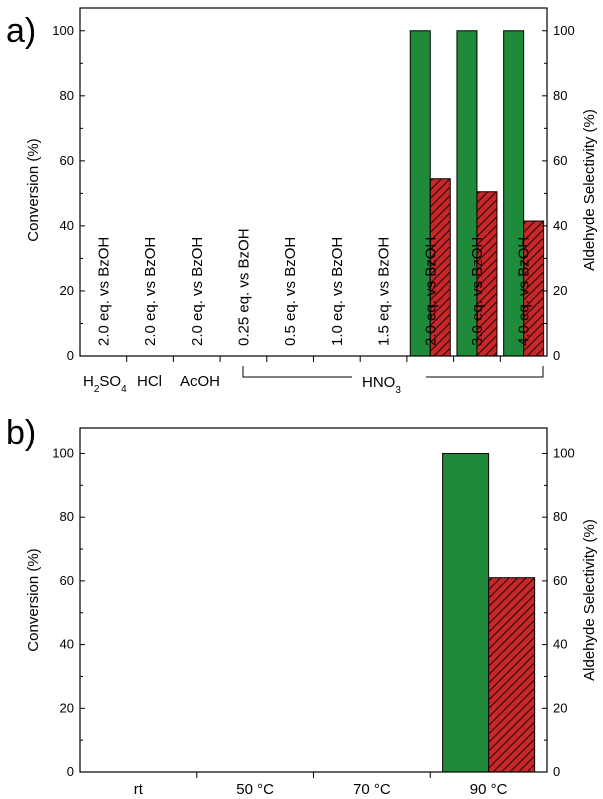 The height and width of the screenshot is (799, 603). What do you see at coordinates (290, 291) in the screenshot?
I see `category-label: 0.5 eq. vs BzOH` at bounding box center [290, 291].